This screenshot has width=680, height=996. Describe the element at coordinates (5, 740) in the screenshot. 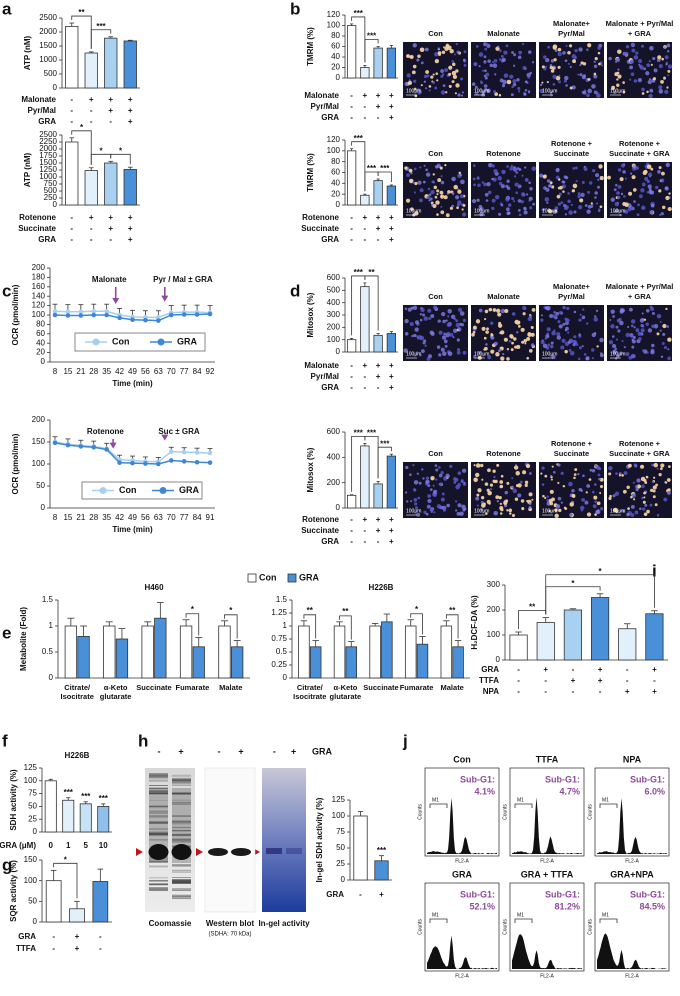

I see `panel-letter: f` at that location.